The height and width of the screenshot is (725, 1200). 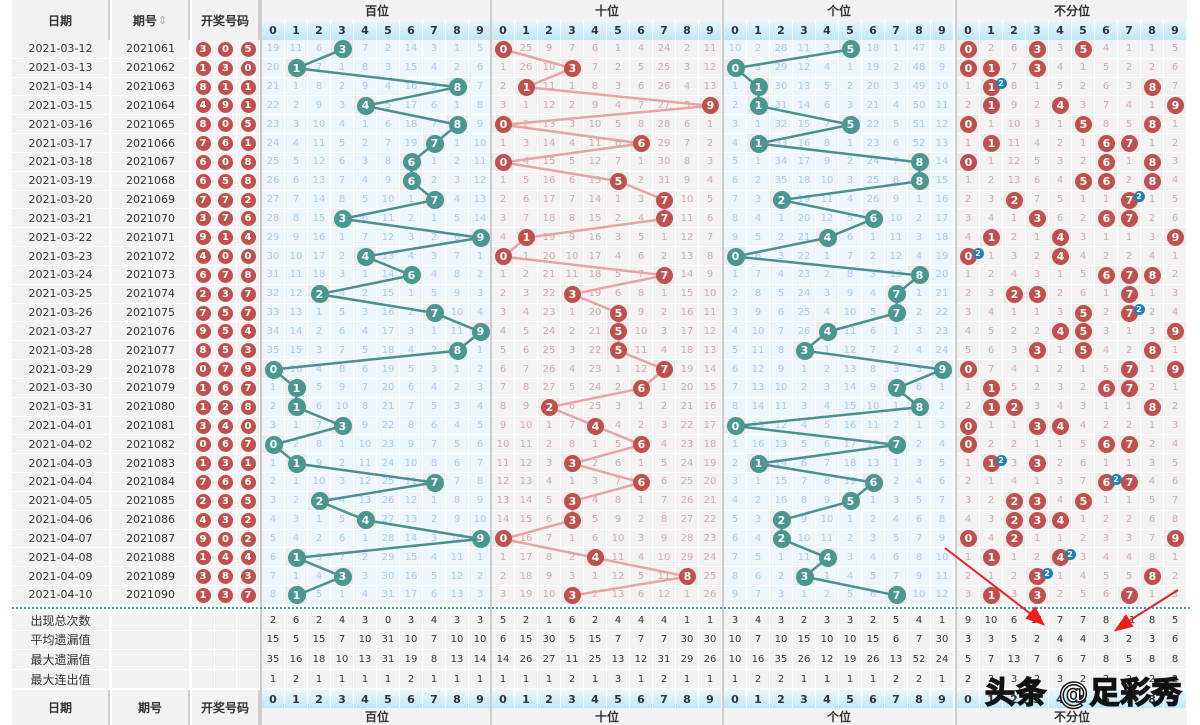 I want to click on omission-cell: 16, so click(x=687, y=313).